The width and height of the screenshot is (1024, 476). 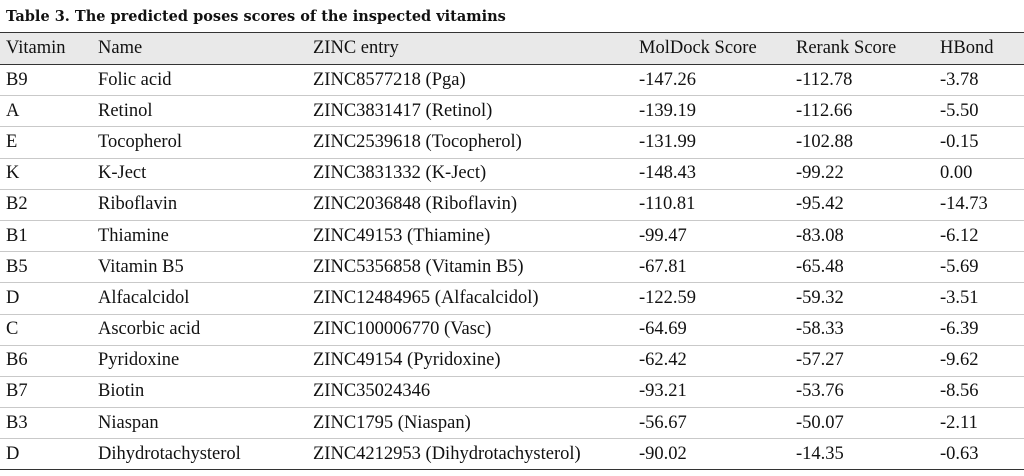 What do you see at coordinates (820, 266) in the screenshot?
I see `cell-rerank-score: -65.48` at bounding box center [820, 266].